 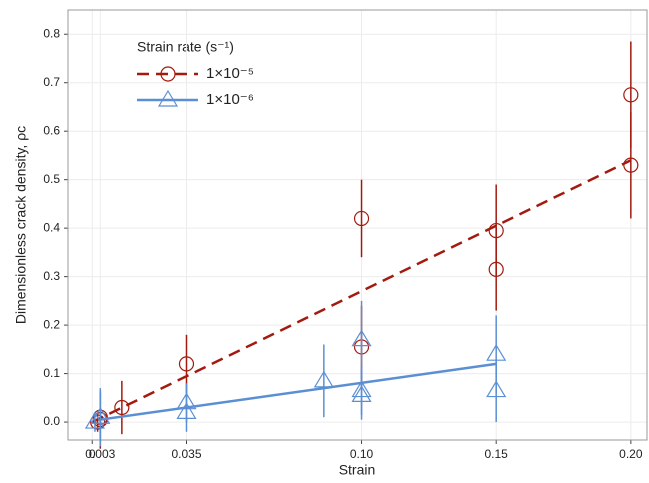 I want to click on x-tick-label: 0.035, so click(x=186, y=454).